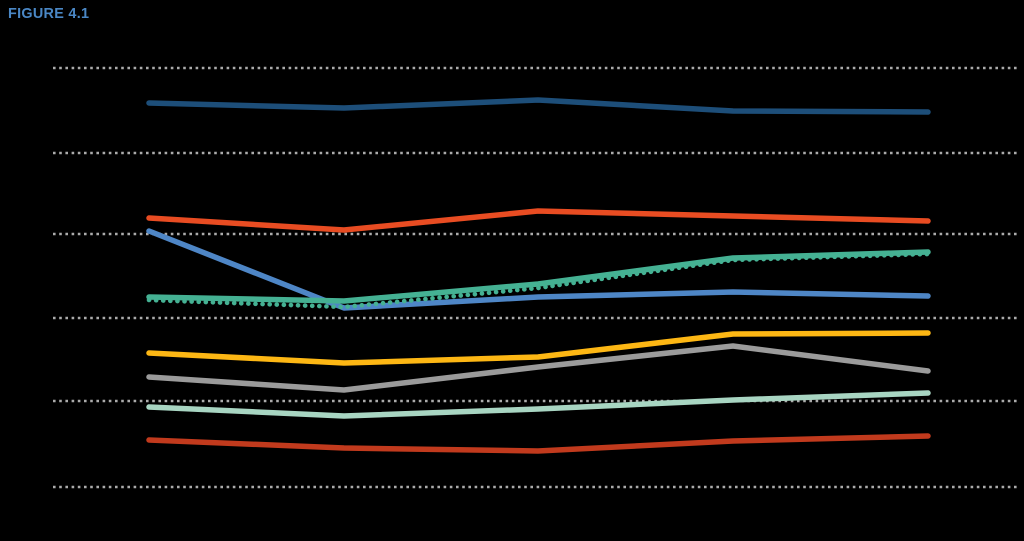 Image resolution: width=1024 pixels, height=541 pixels. Describe the element at coordinates (538, 276) in the screenshot. I see `series-line-teal-green` at that location.